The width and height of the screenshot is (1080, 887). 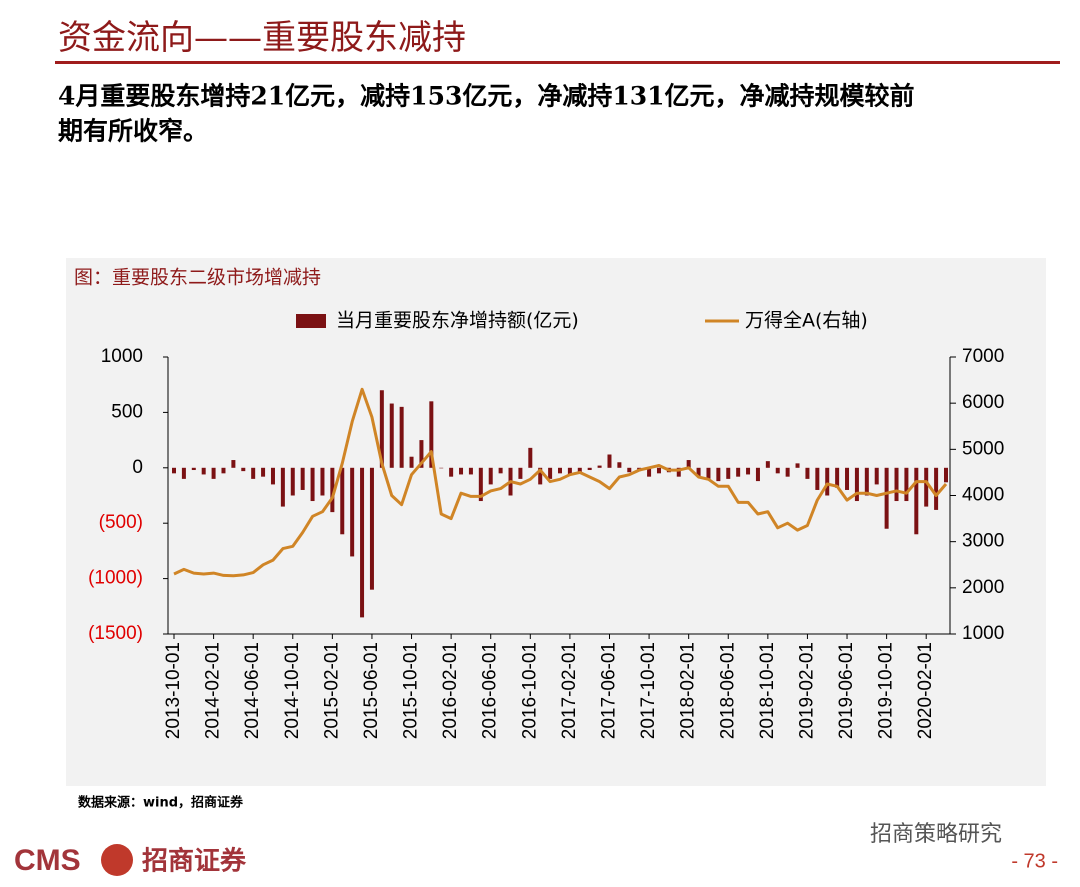 I want to click on y-tick-label: (1500), so click(x=115, y=633).